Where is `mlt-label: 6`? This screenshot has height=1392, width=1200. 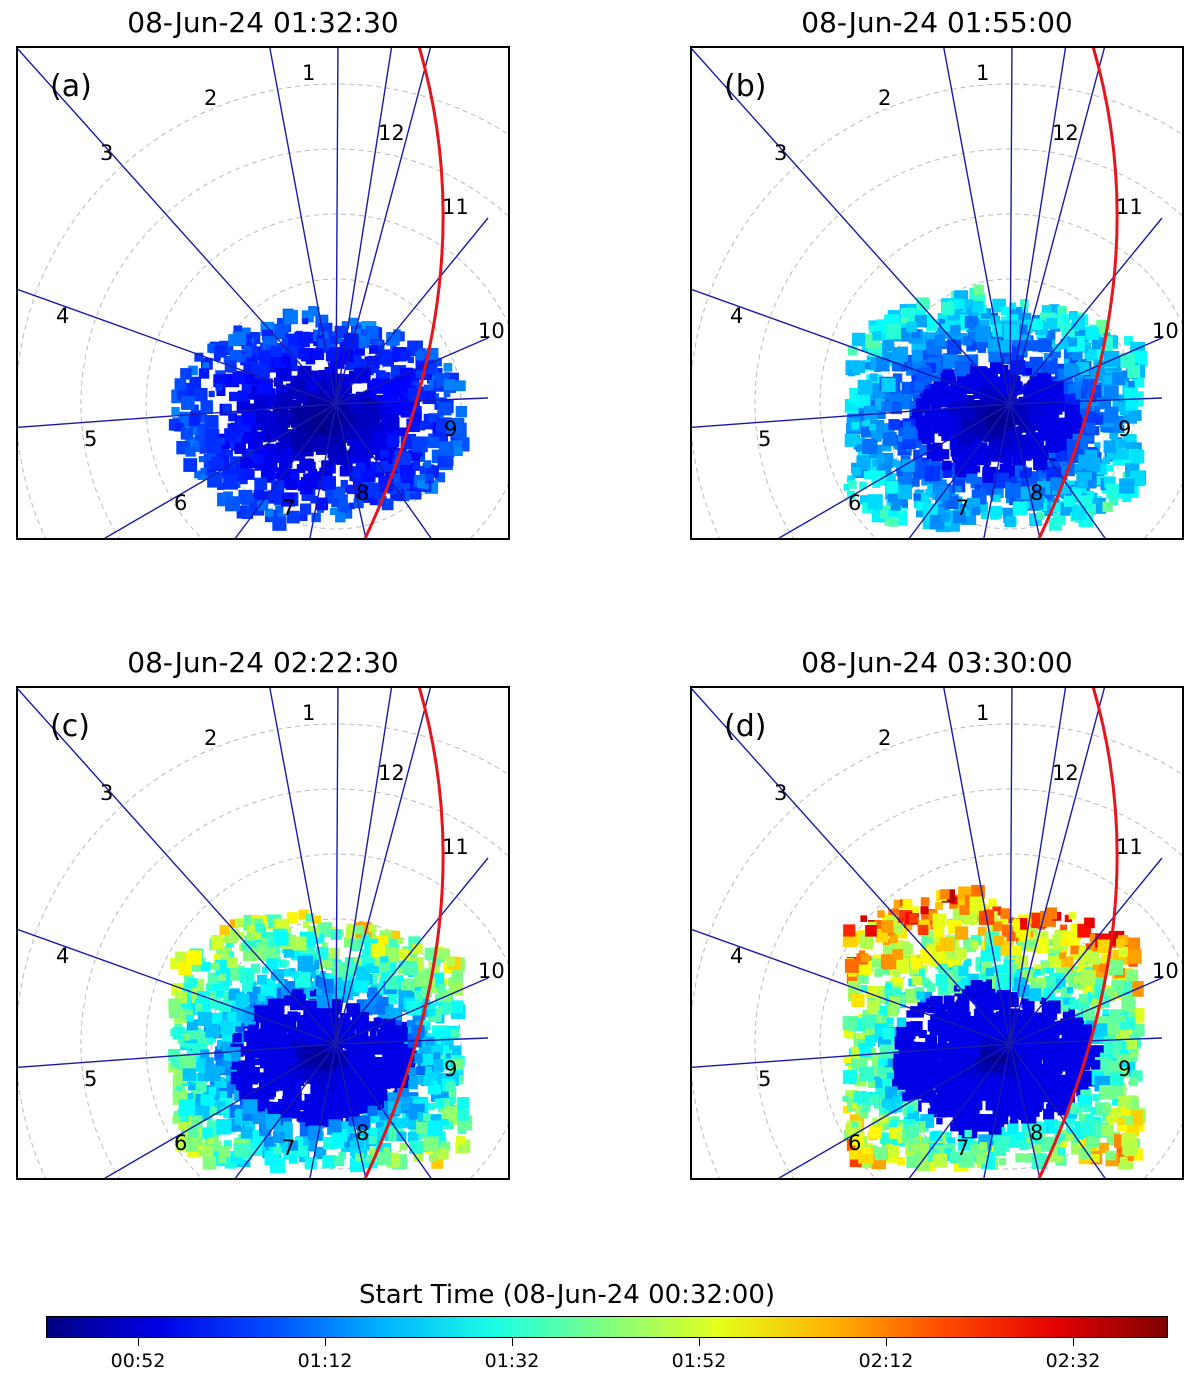 mlt-label: 6 is located at coordinates (180, 503).